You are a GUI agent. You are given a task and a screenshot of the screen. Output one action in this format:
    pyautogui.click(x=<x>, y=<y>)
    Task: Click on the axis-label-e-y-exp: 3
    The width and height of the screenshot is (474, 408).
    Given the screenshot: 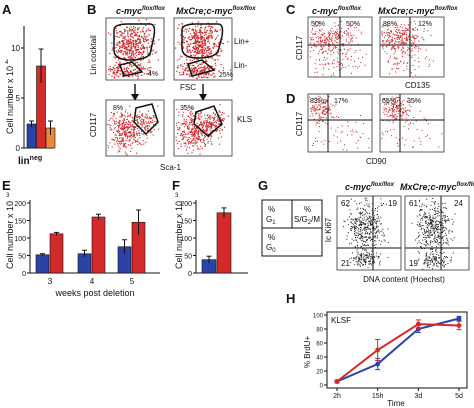 What is the action you would take?
    pyautogui.click(x=8, y=196)
    